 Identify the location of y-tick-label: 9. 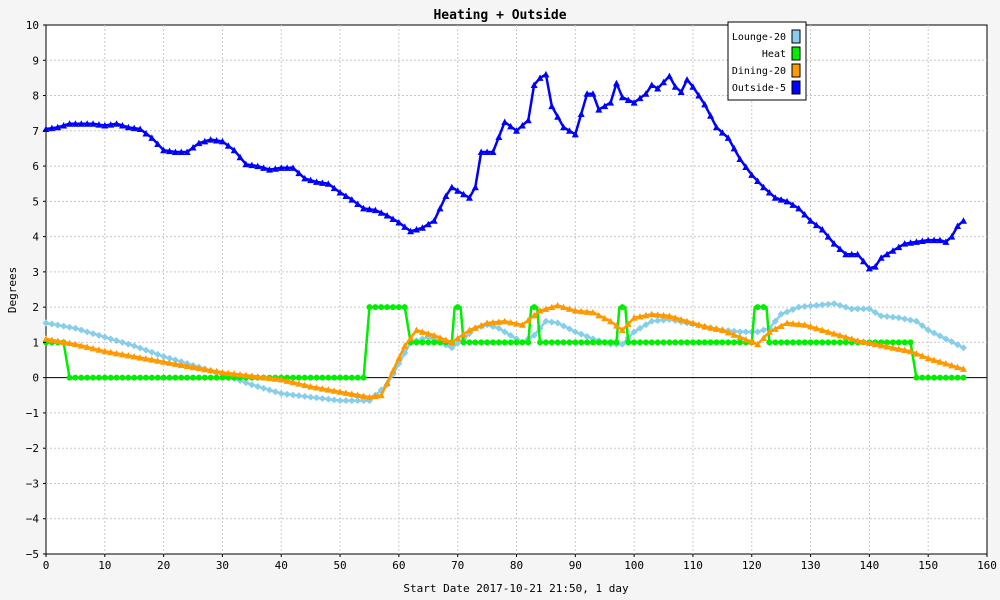
(35, 60).